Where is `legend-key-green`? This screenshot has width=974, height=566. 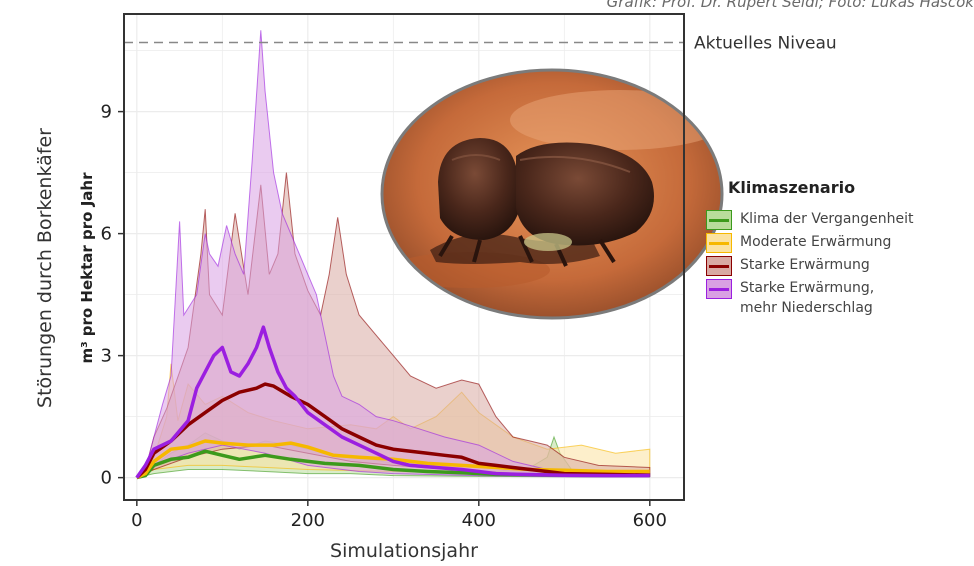
legend-key-green is located at coordinates (719, 220).